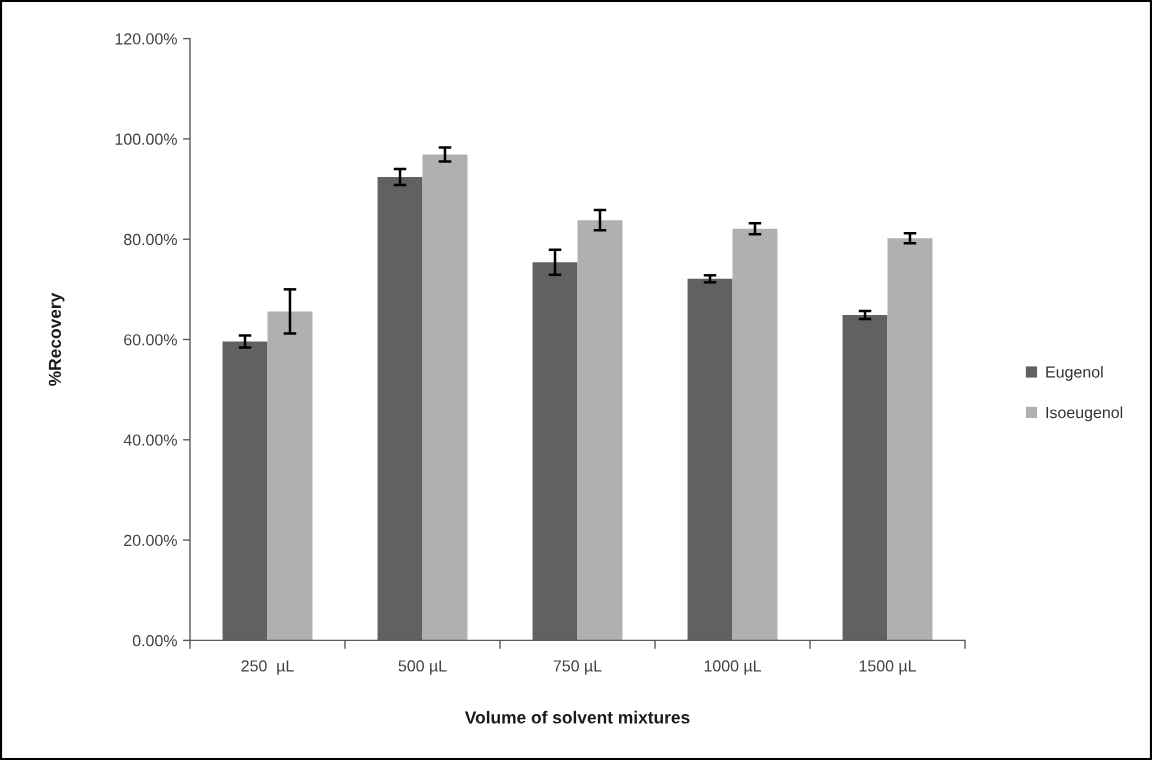 The height and width of the screenshot is (760, 1152). I want to click on legend-label: Eugenol, so click(1074, 373).